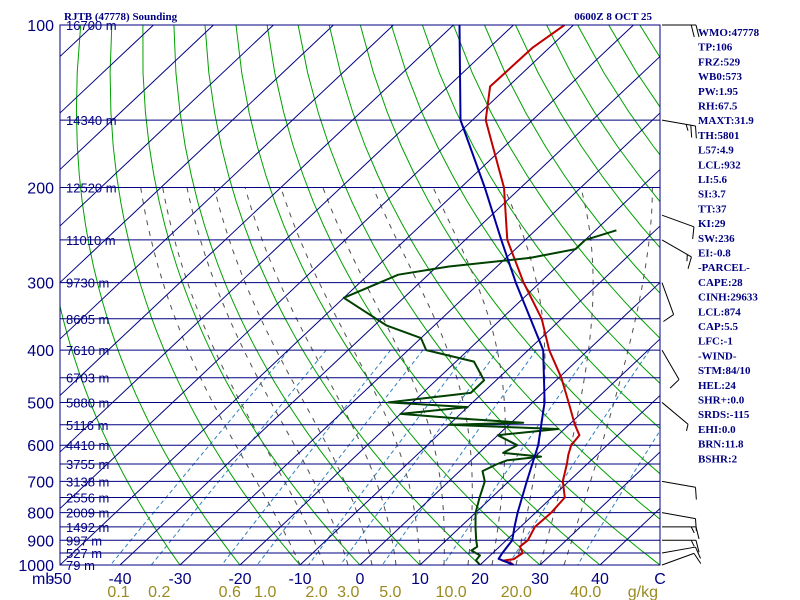 The width and height of the screenshot is (800, 600). What do you see at coordinates (40, 403) in the screenshot?
I see `pressure-tick-label: 500` at bounding box center [40, 403].